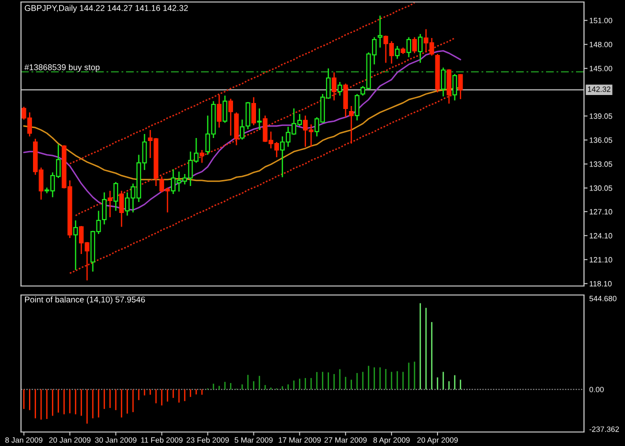  Describe the element at coordinates (85, 300) in the screenshot. I see `chart-title: Point of balance (14,10) 57.9546` at that location.